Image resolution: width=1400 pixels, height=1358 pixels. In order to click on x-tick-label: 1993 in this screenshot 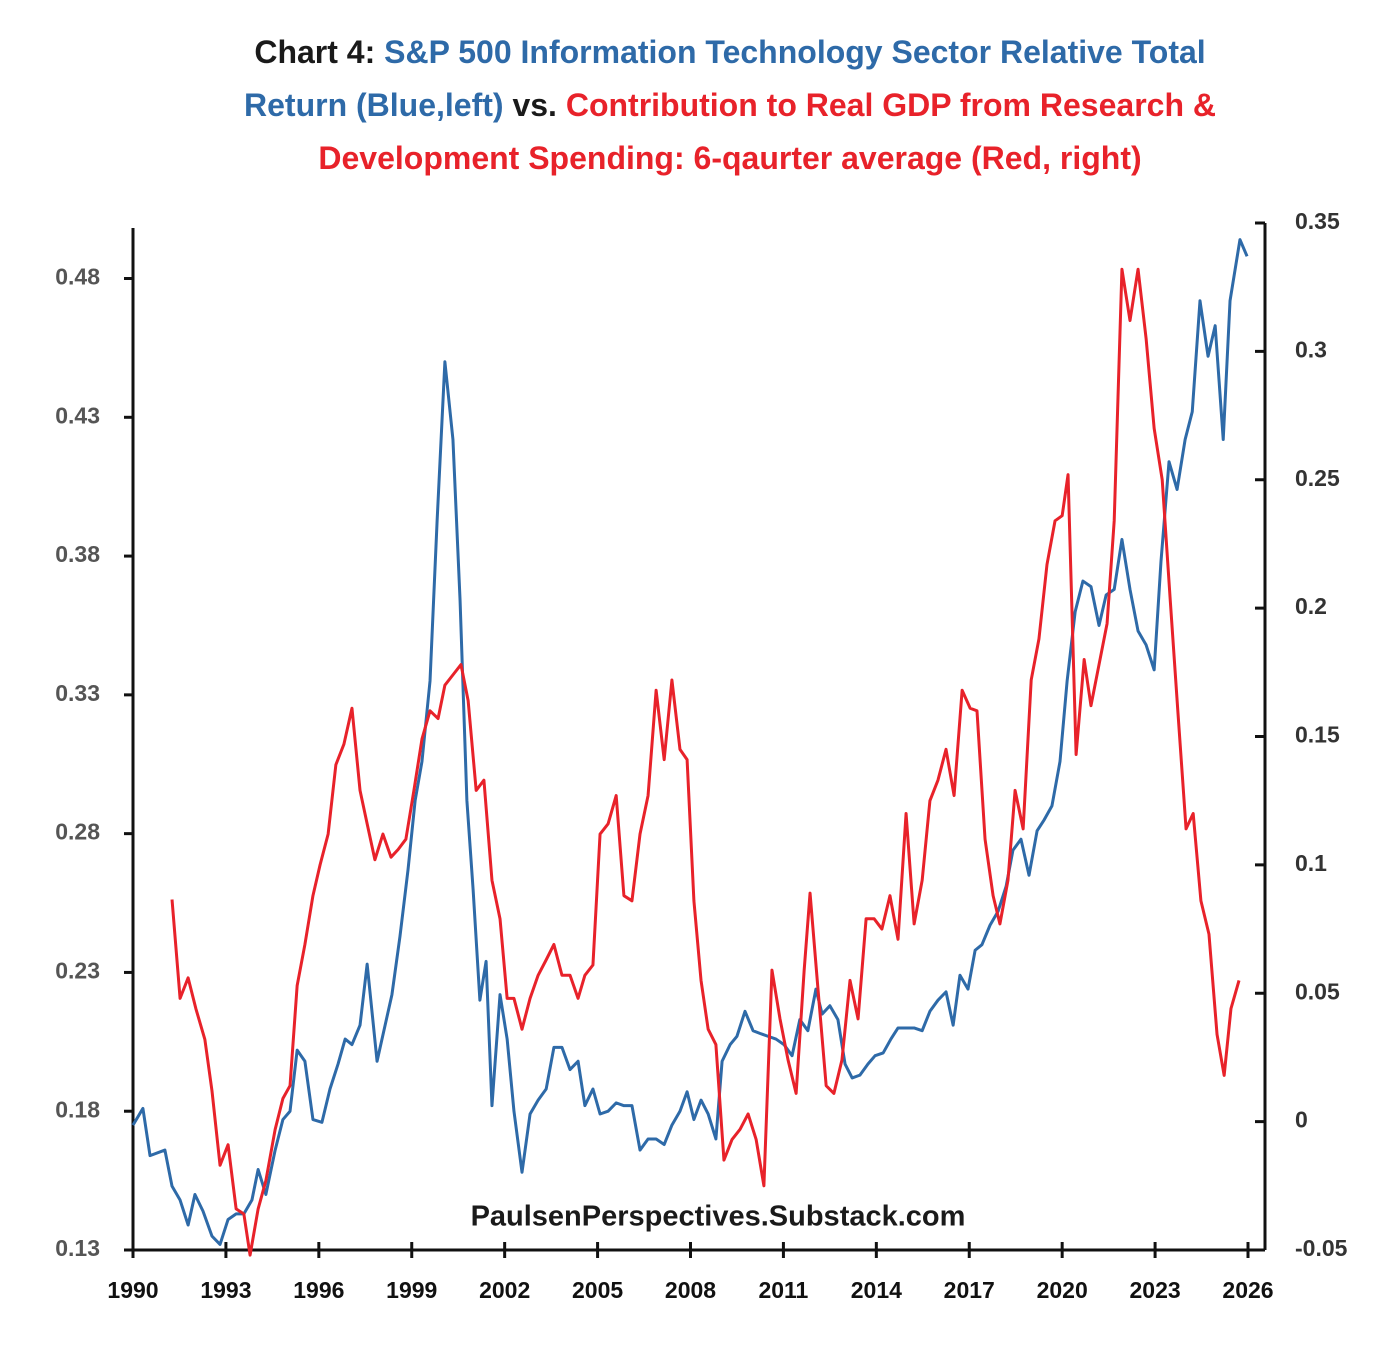, I will do `click(225, 1290)`.